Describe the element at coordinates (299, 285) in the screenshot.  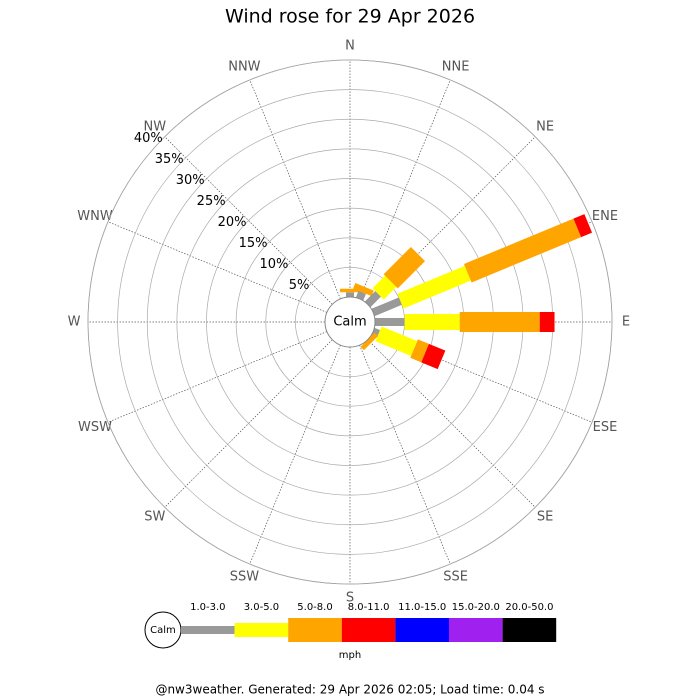
I see `r-tick-label: 5%` at that location.